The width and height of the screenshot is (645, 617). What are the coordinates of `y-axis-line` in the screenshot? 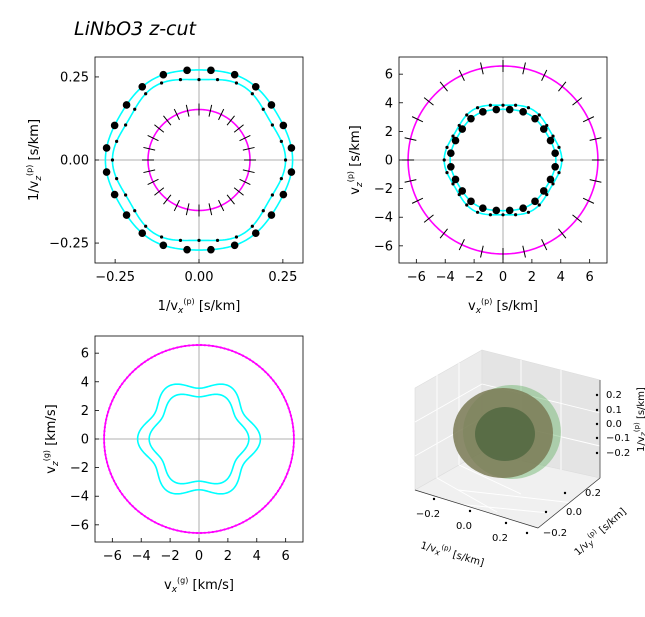 It's located at (569, 503).